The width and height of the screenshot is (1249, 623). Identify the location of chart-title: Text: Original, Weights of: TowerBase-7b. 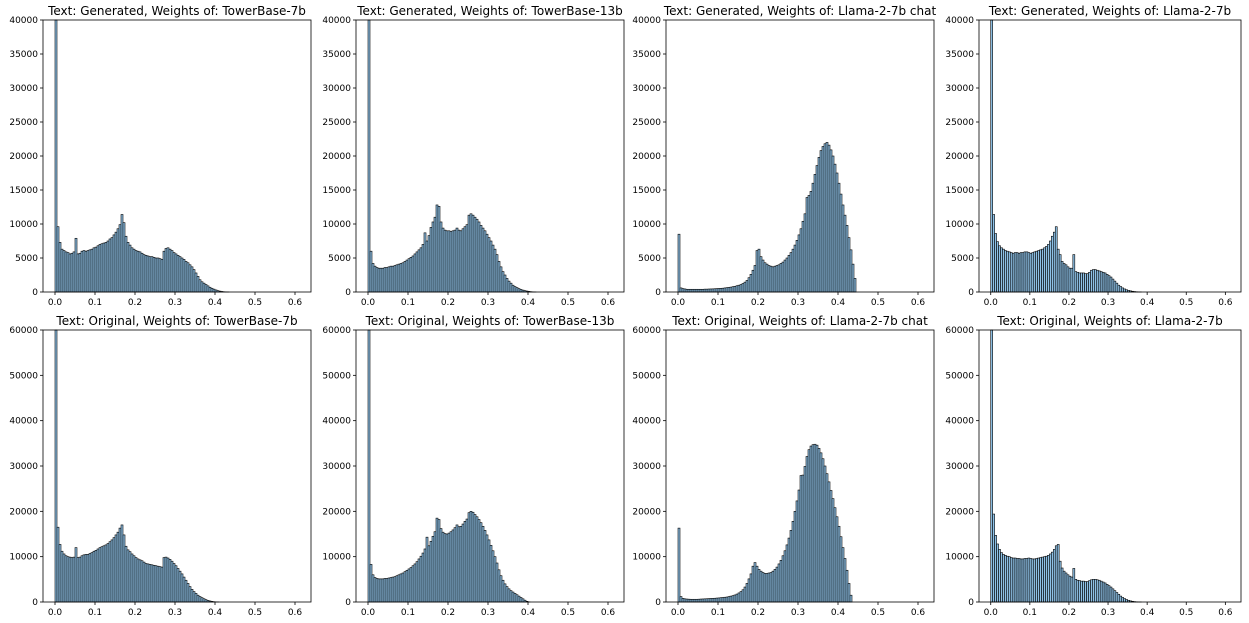
(176, 321).